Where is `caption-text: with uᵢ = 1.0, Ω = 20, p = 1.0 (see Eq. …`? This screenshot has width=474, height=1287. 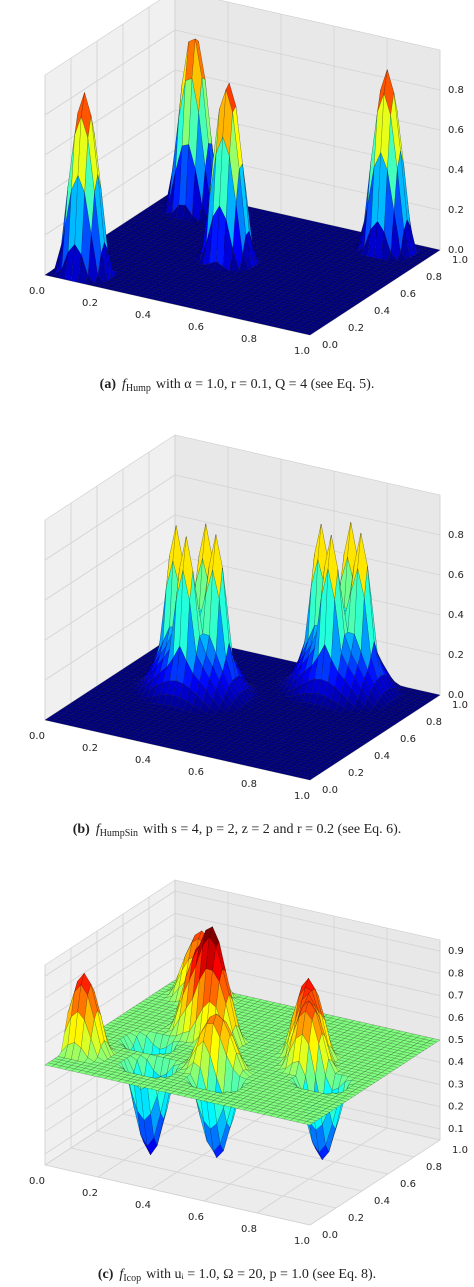 caption-text: with uᵢ = 1.0, Ω = 20, p = 1.0 (see Eq. … is located at coordinates (261, 1274).